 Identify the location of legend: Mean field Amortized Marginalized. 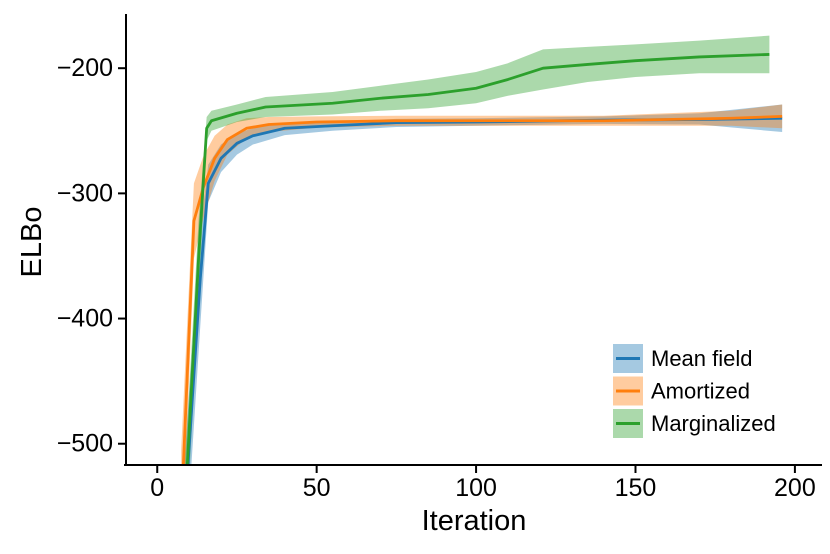
(694, 391).